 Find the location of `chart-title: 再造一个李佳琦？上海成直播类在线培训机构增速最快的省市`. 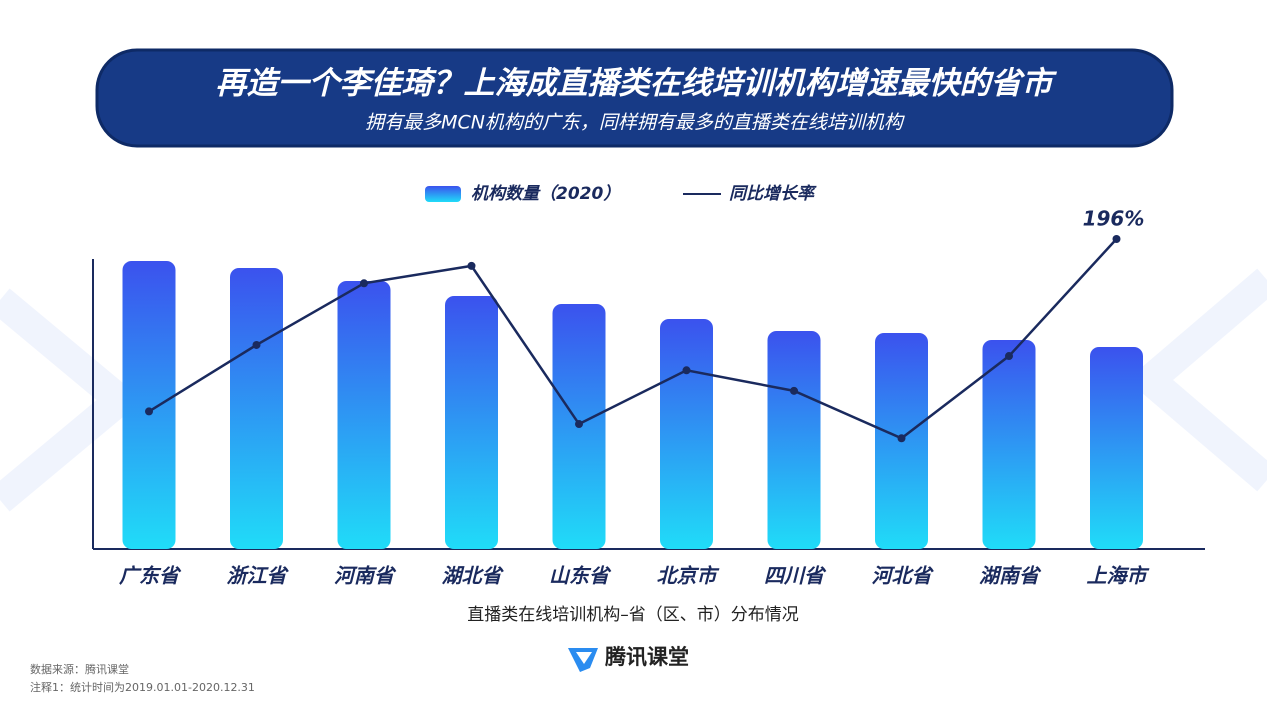

chart-title: 再造一个李佳琦？上海成直播类在线培训机构增速最快的省市 is located at coordinates (637, 84).